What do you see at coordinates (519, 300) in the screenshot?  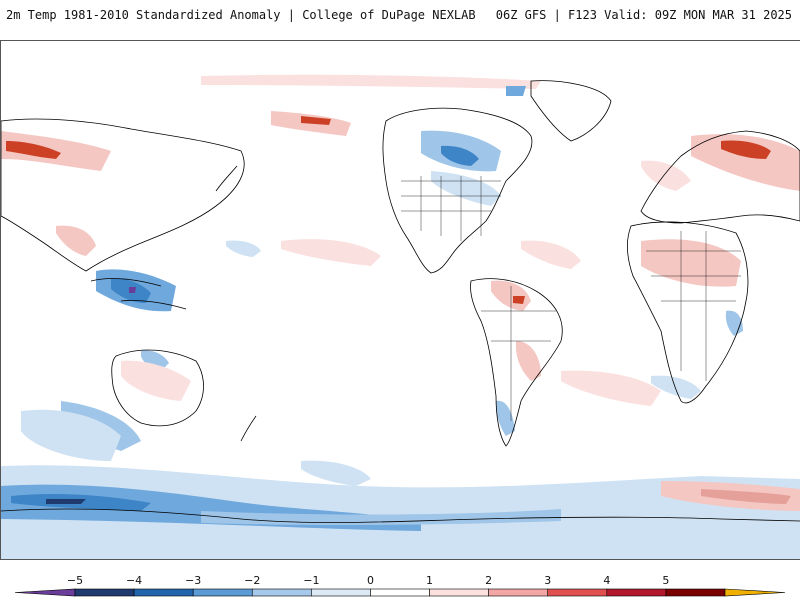 I see `venezuela-warm-core` at bounding box center [519, 300].